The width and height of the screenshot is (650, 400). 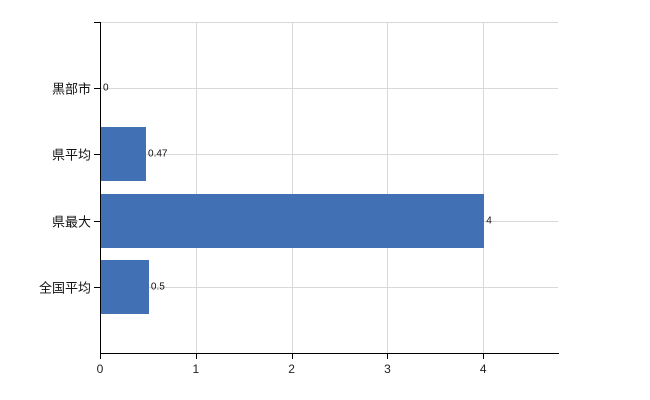 I want to click on x-tick-label: 2, so click(x=291, y=369).